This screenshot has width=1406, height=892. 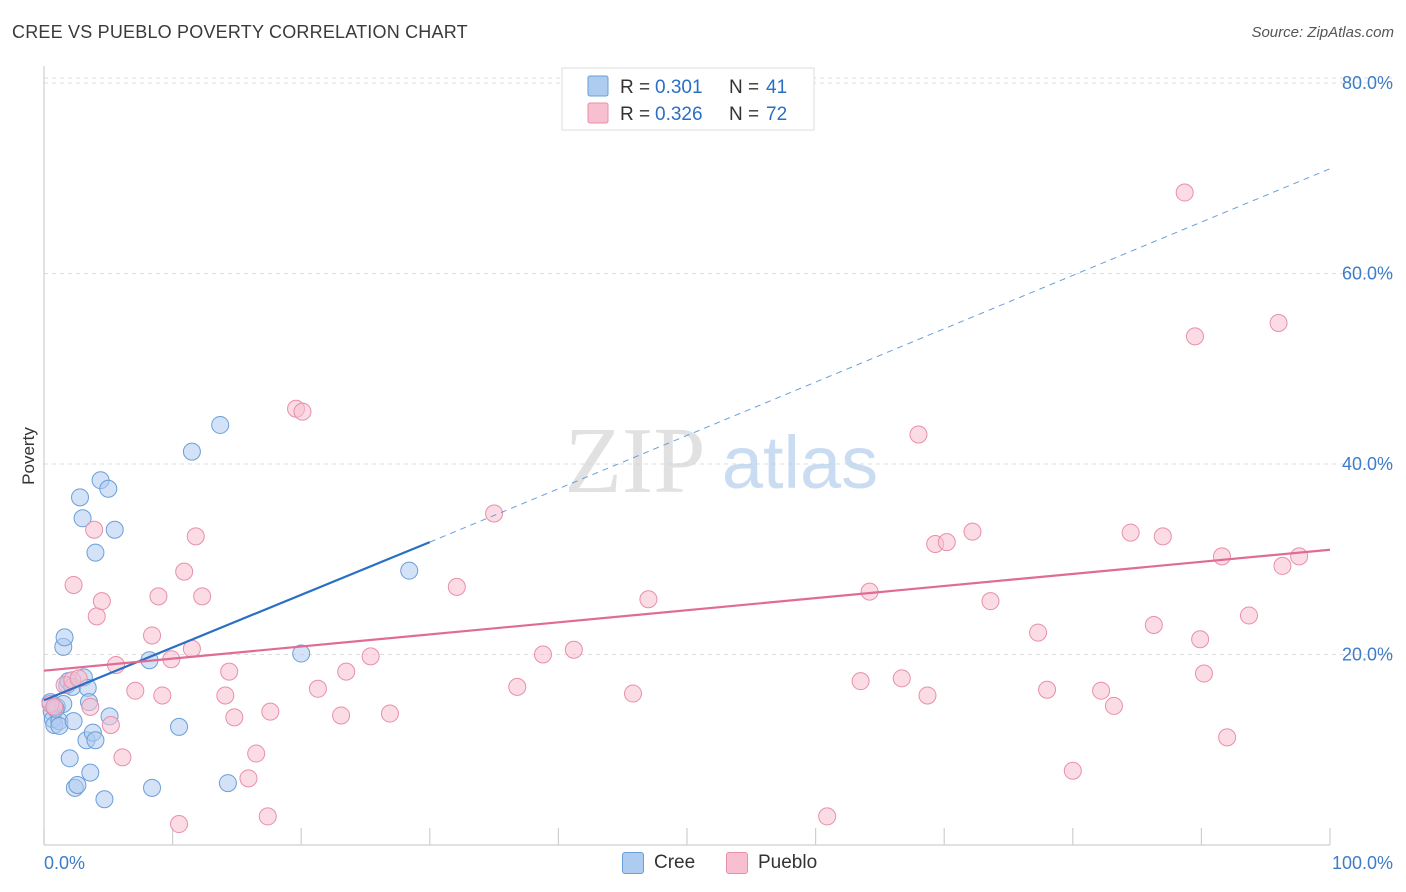 I want to click on watermark-zip: ZIP, so click(x=635, y=461).